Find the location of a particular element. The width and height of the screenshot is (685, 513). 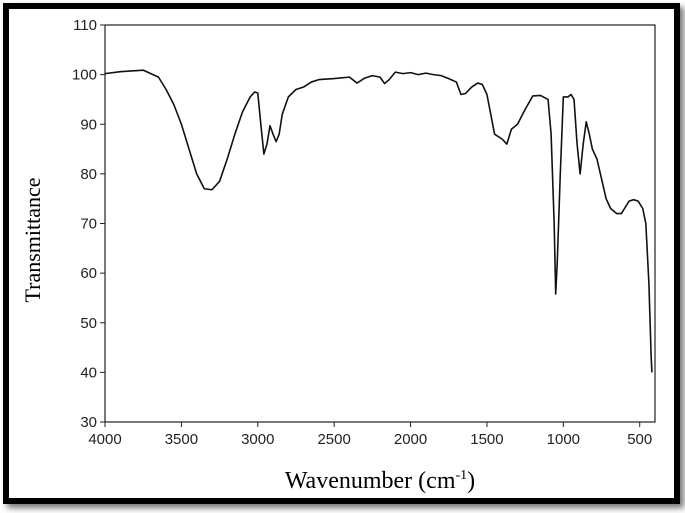

y-tick-label: 40 is located at coordinates (88, 372).